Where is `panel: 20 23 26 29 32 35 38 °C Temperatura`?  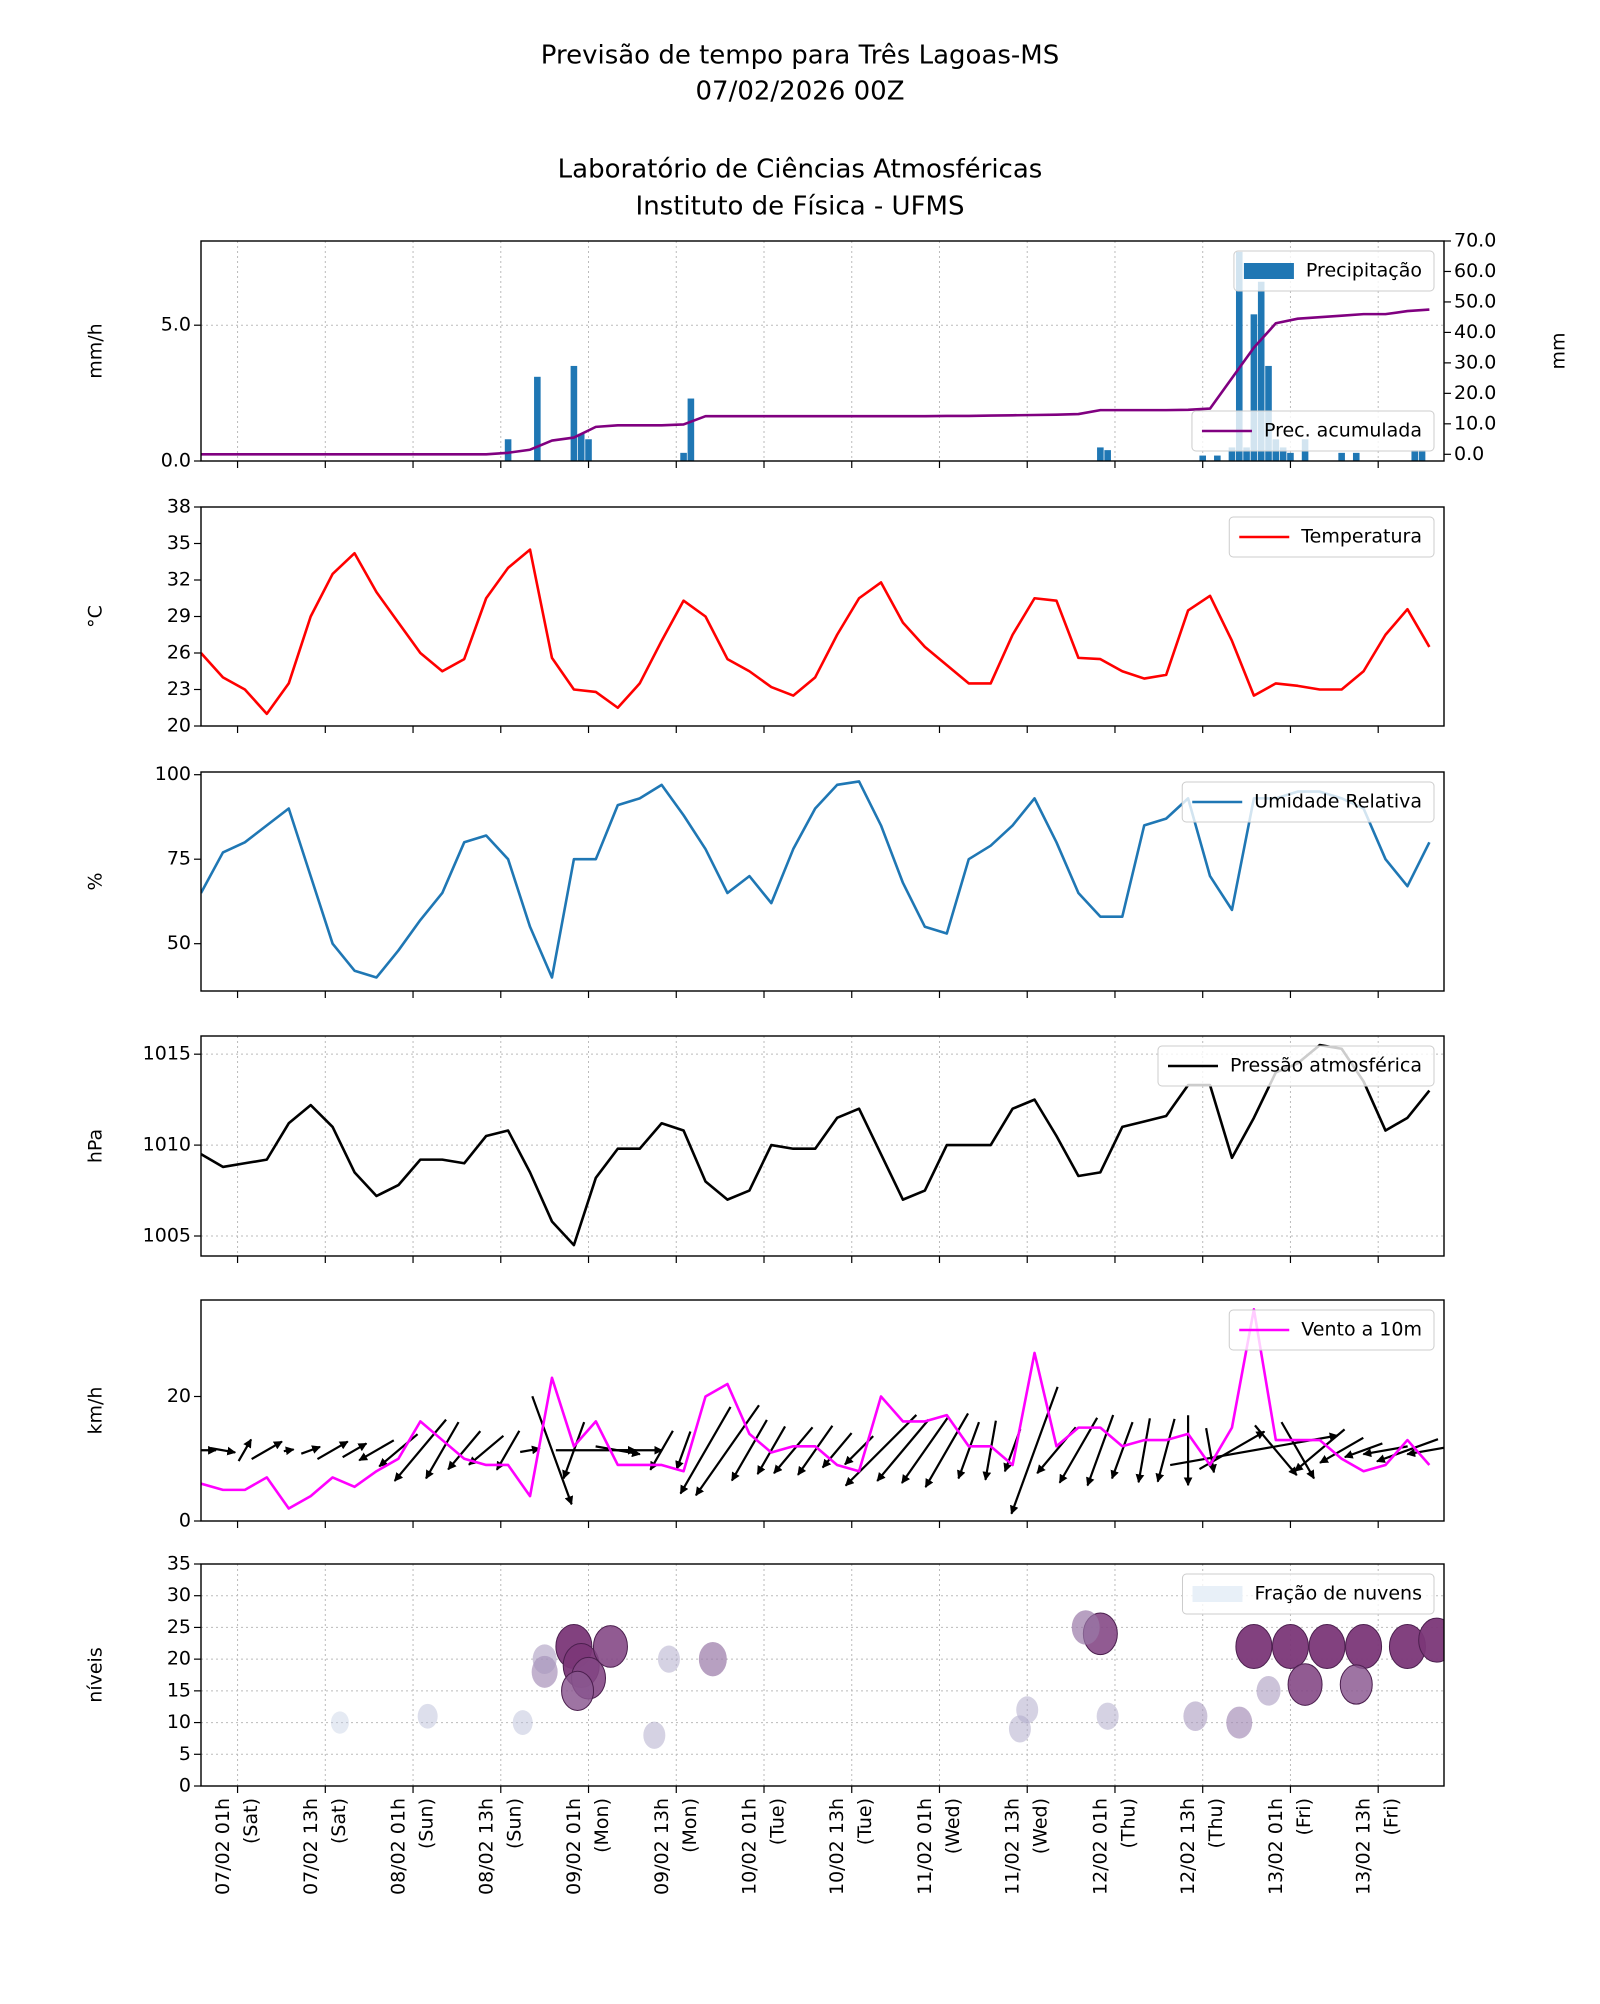
panel: 20 23 26 29 32 35 38 °C Temperatura is located at coordinates (765, 616).